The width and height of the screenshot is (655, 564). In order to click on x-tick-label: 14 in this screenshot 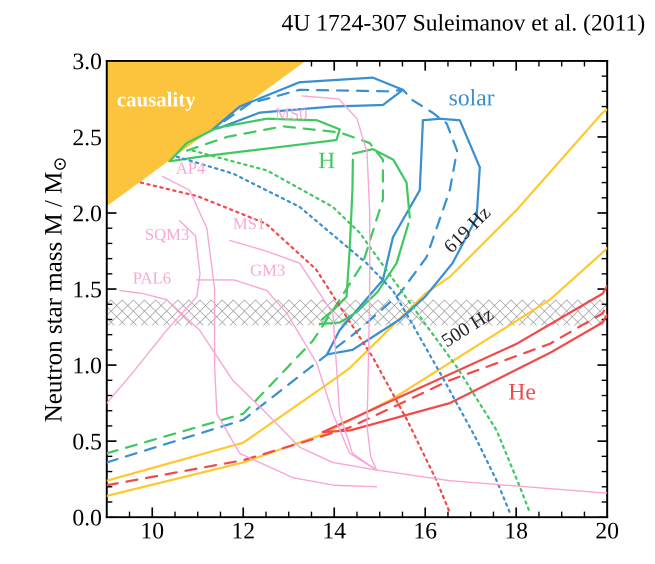, I will do `click(335, 530)`.